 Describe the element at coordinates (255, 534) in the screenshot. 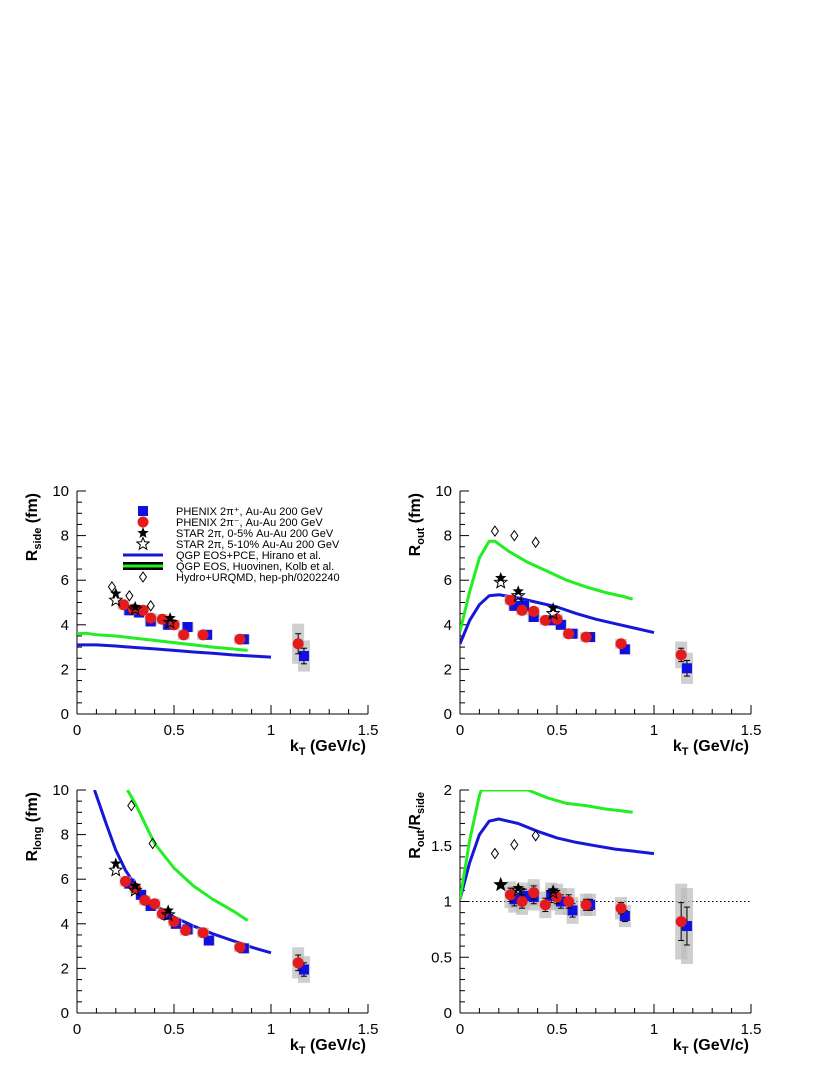

I see `legend-label: STAR 2π, 0-5% Au-Au 200 GeV` at that location.